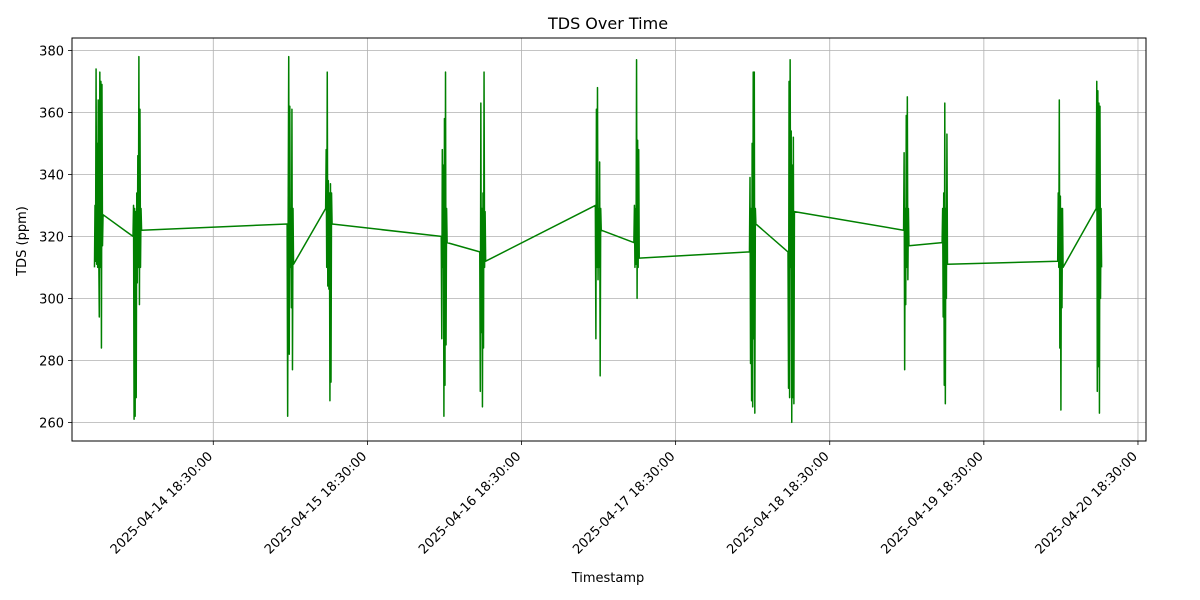 The width and height of the screenshot is (1200, 600). I want to click on y-tick-label: 380, so click(51, 51).